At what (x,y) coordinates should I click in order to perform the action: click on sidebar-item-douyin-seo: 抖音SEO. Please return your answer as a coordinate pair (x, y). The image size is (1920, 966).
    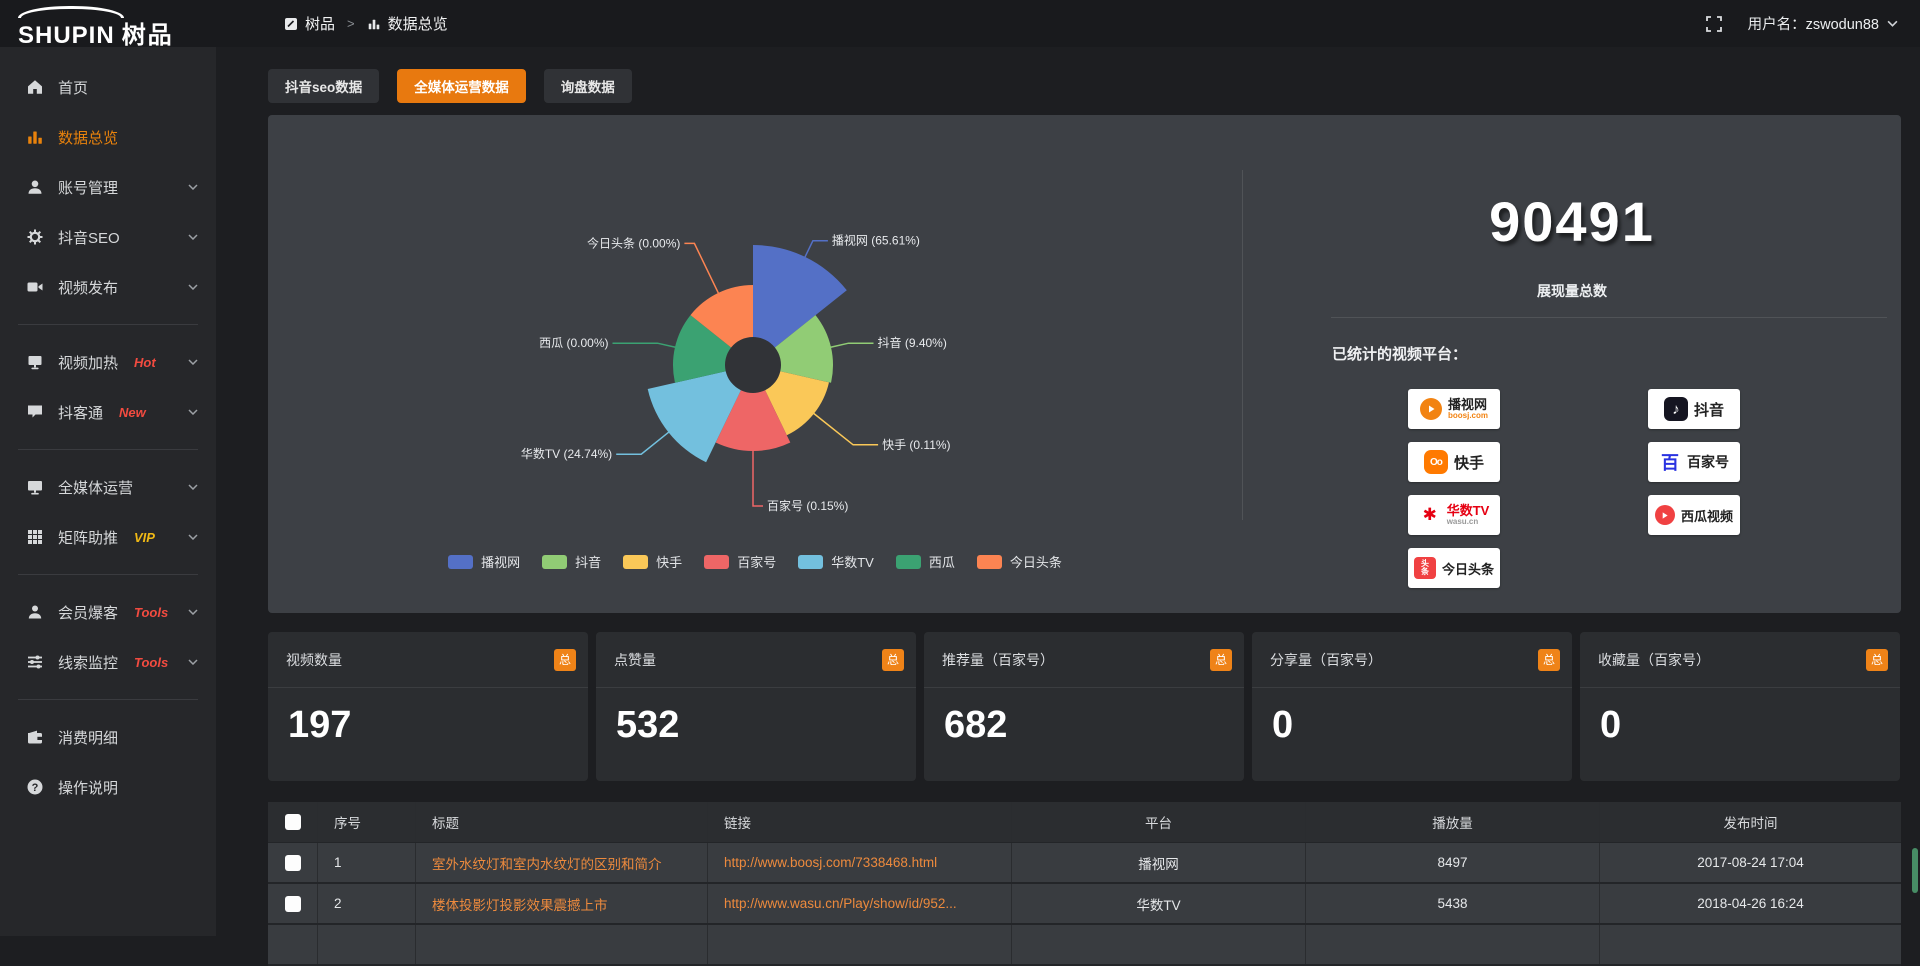
    Looking at the image, I should click on (108, 237).